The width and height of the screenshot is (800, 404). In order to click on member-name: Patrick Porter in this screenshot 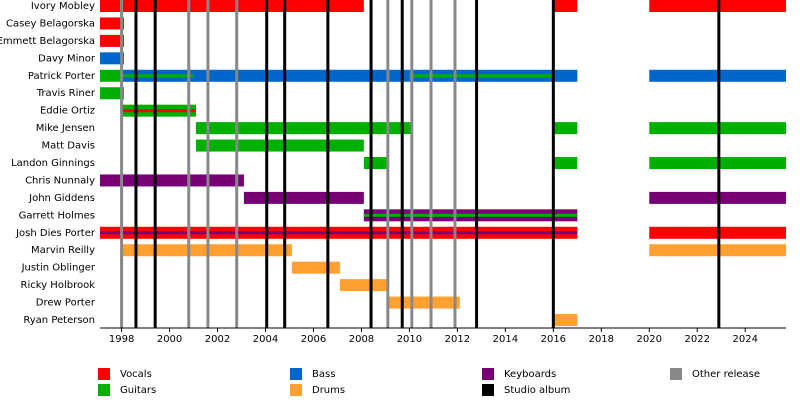, I will do `click(62, 76)`.